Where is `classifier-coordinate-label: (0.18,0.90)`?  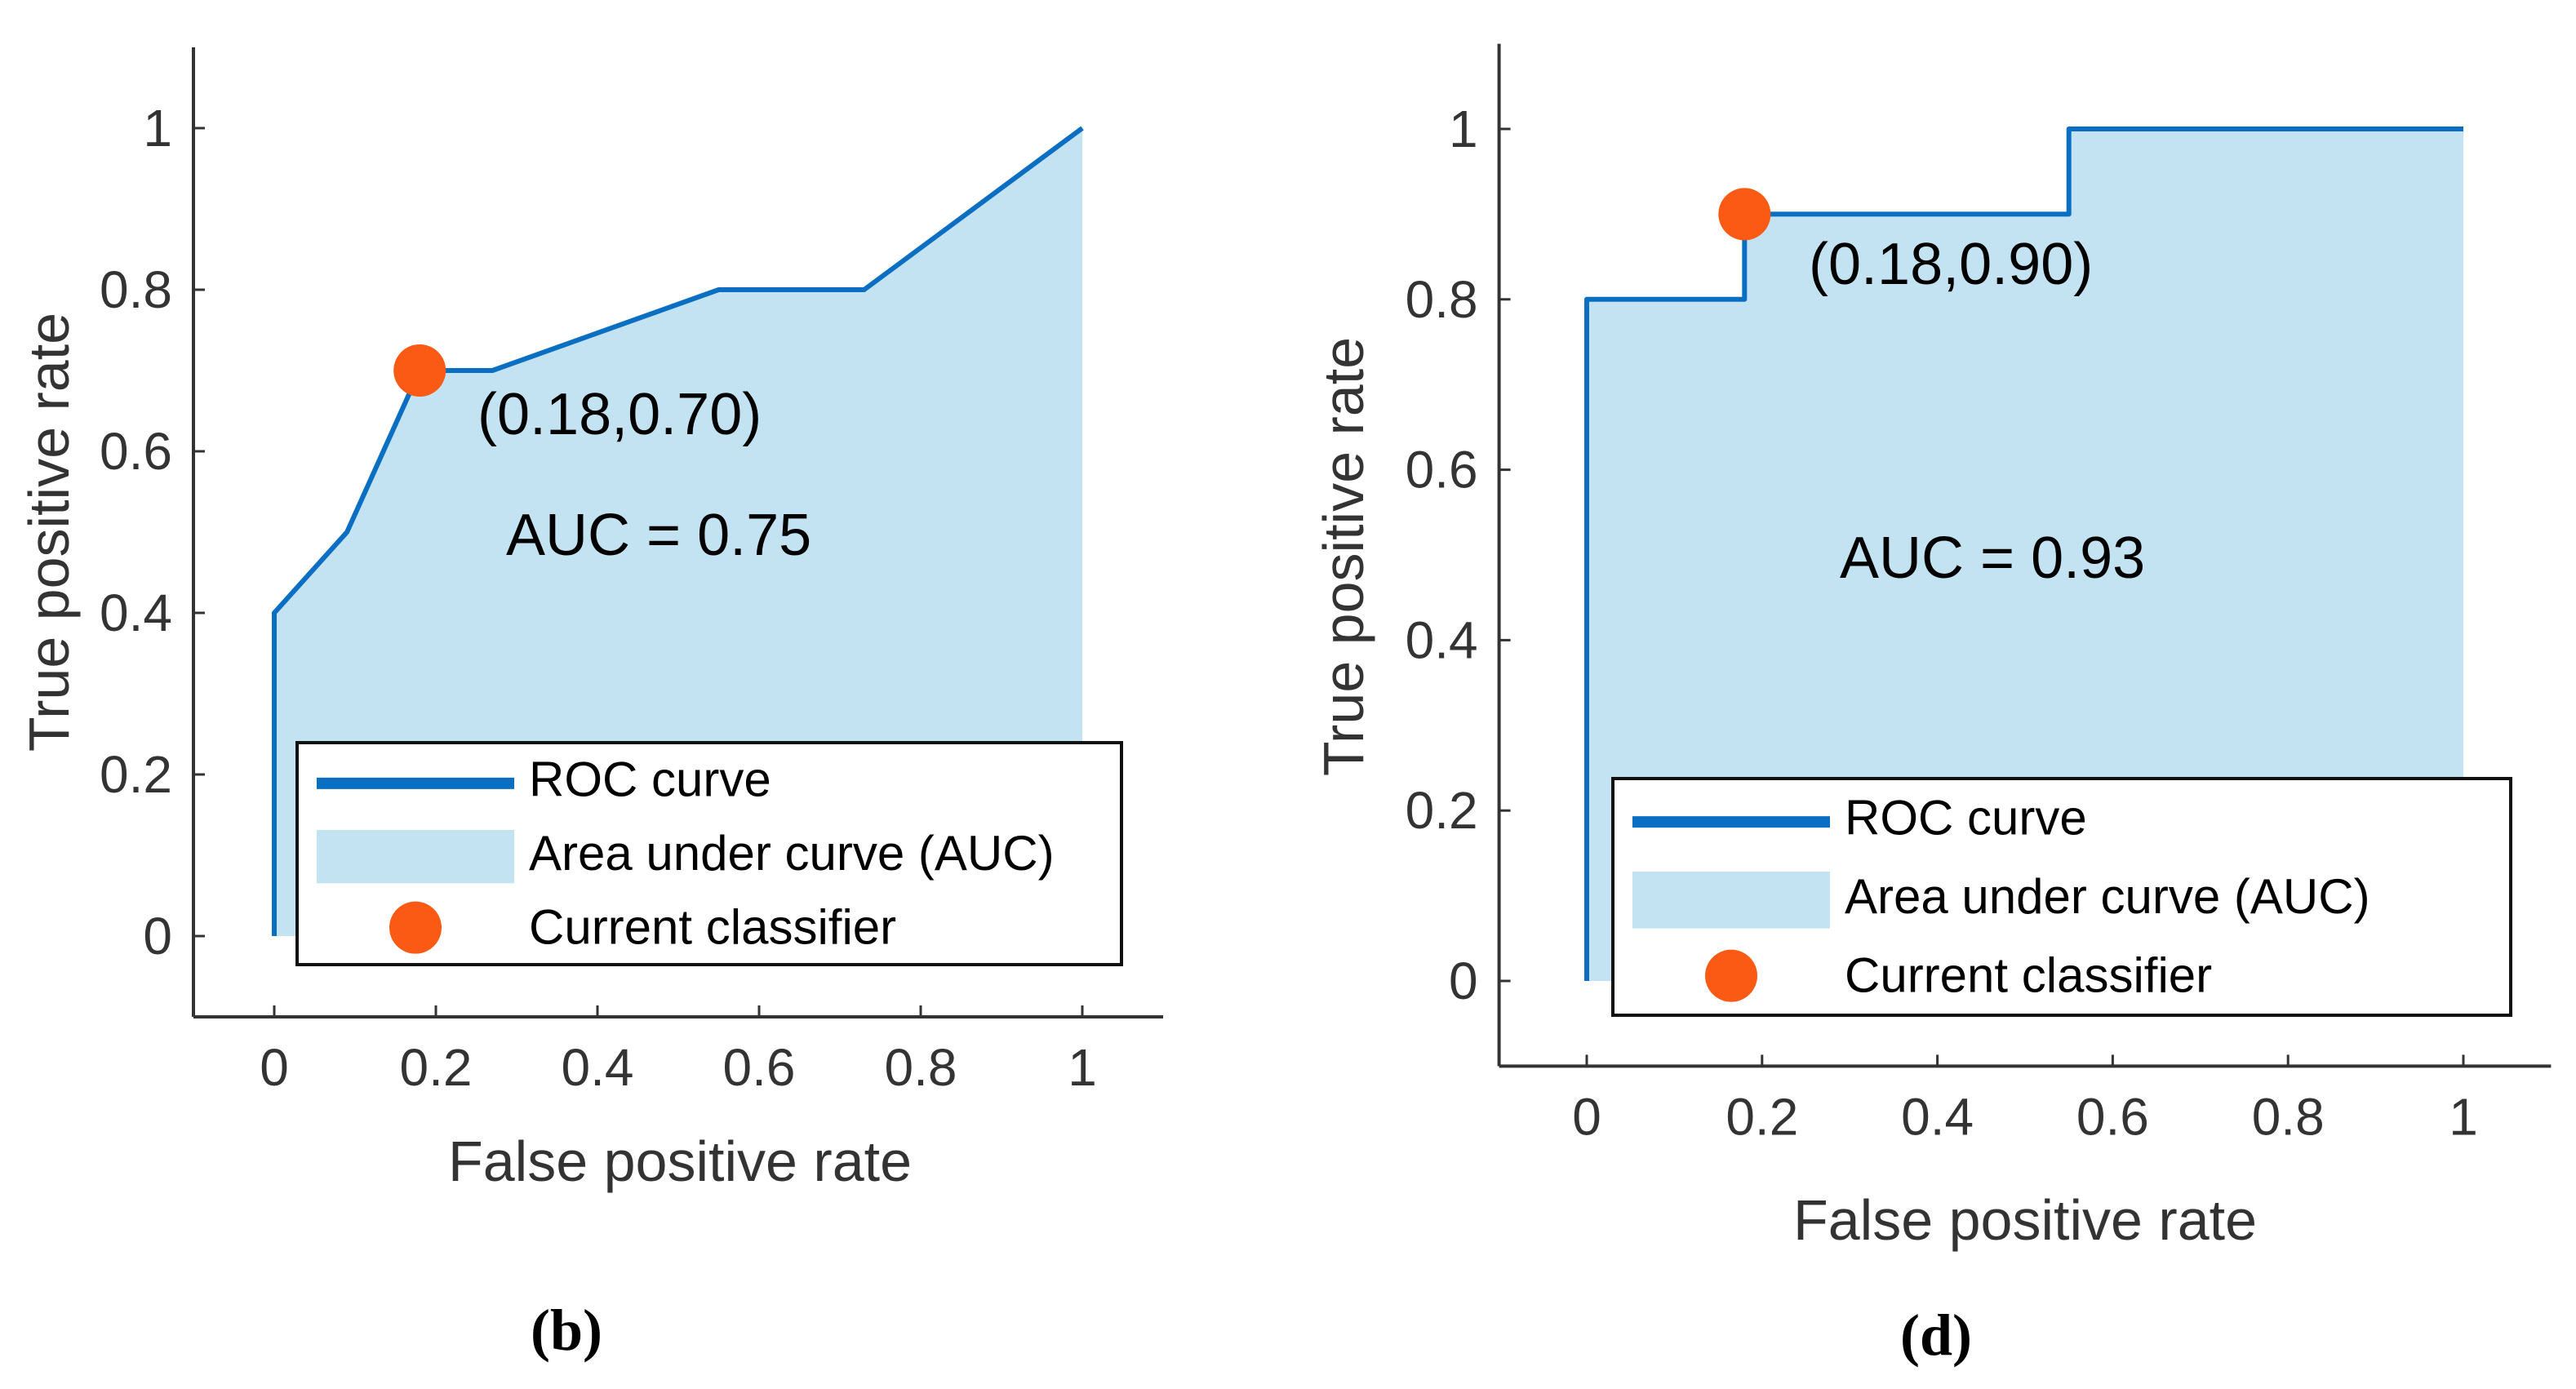
classifier-coordinate-label: (0.18,0.90) is located at coordinates (1951, 264).